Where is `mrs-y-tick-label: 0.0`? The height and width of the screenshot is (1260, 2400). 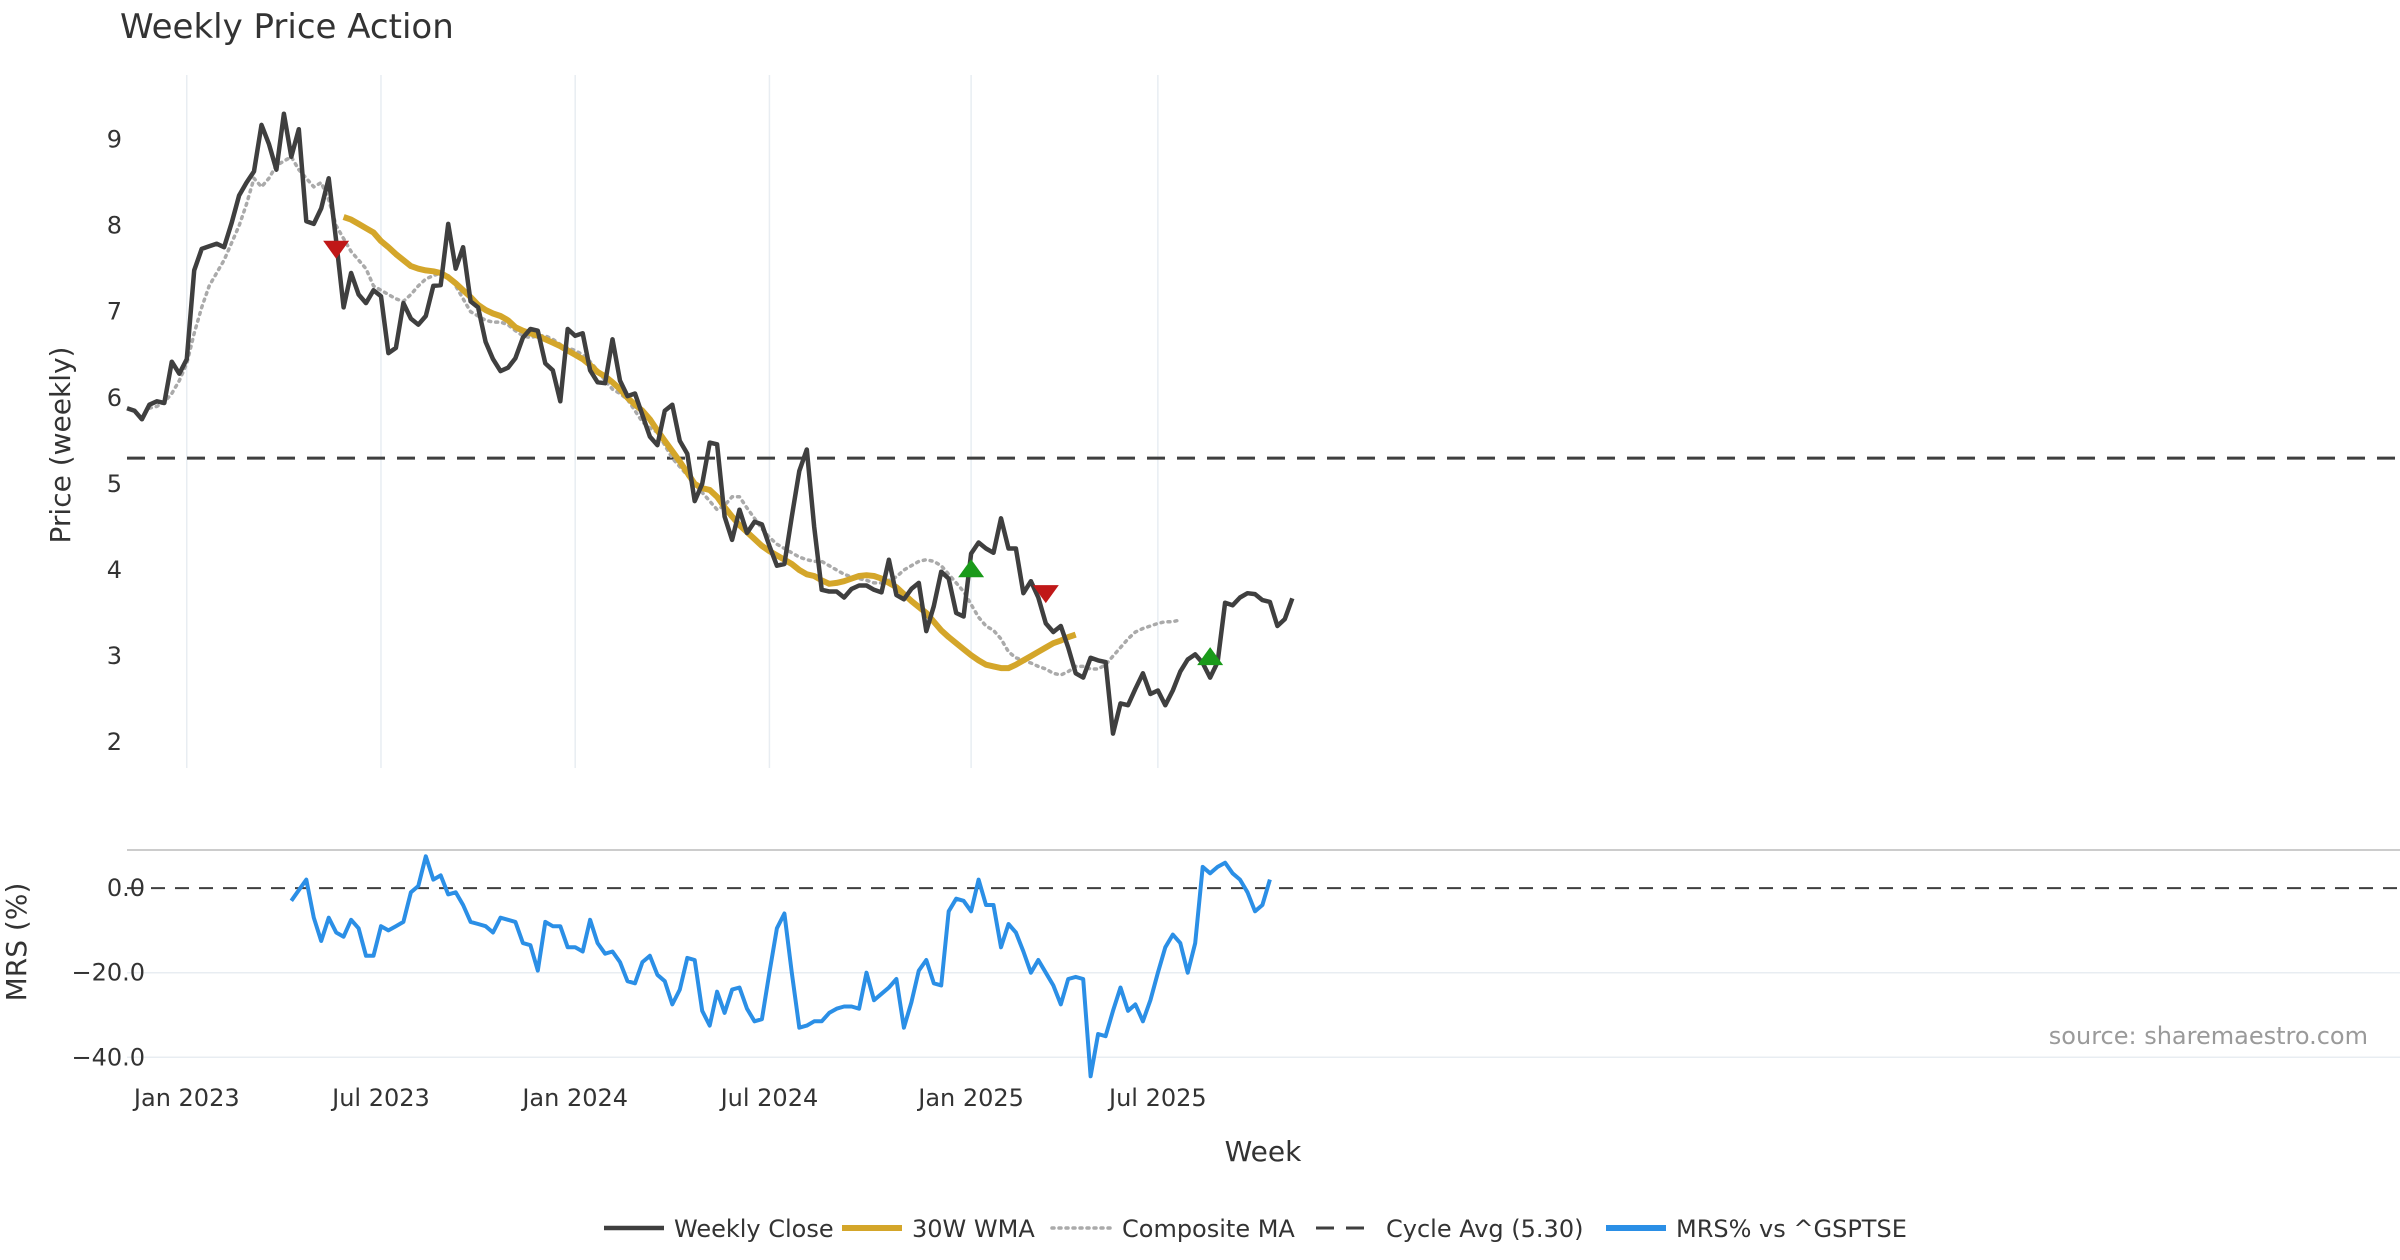
mrs-y-tick-label: 0.0 is located at coordinates (126, 888).